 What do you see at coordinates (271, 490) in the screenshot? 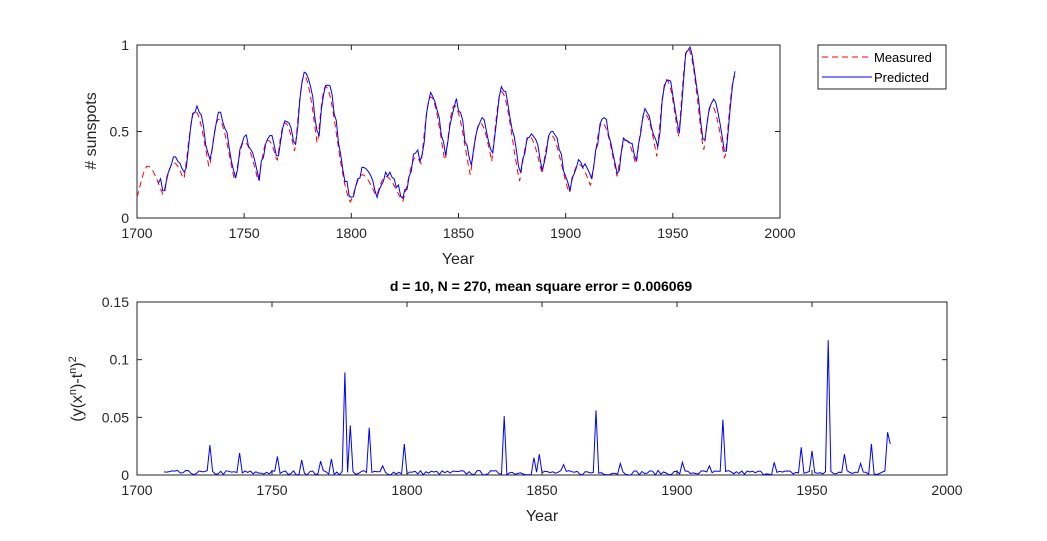
I see `bottom-plot-xtick-label: 1750` at bounding box center [271, 490].